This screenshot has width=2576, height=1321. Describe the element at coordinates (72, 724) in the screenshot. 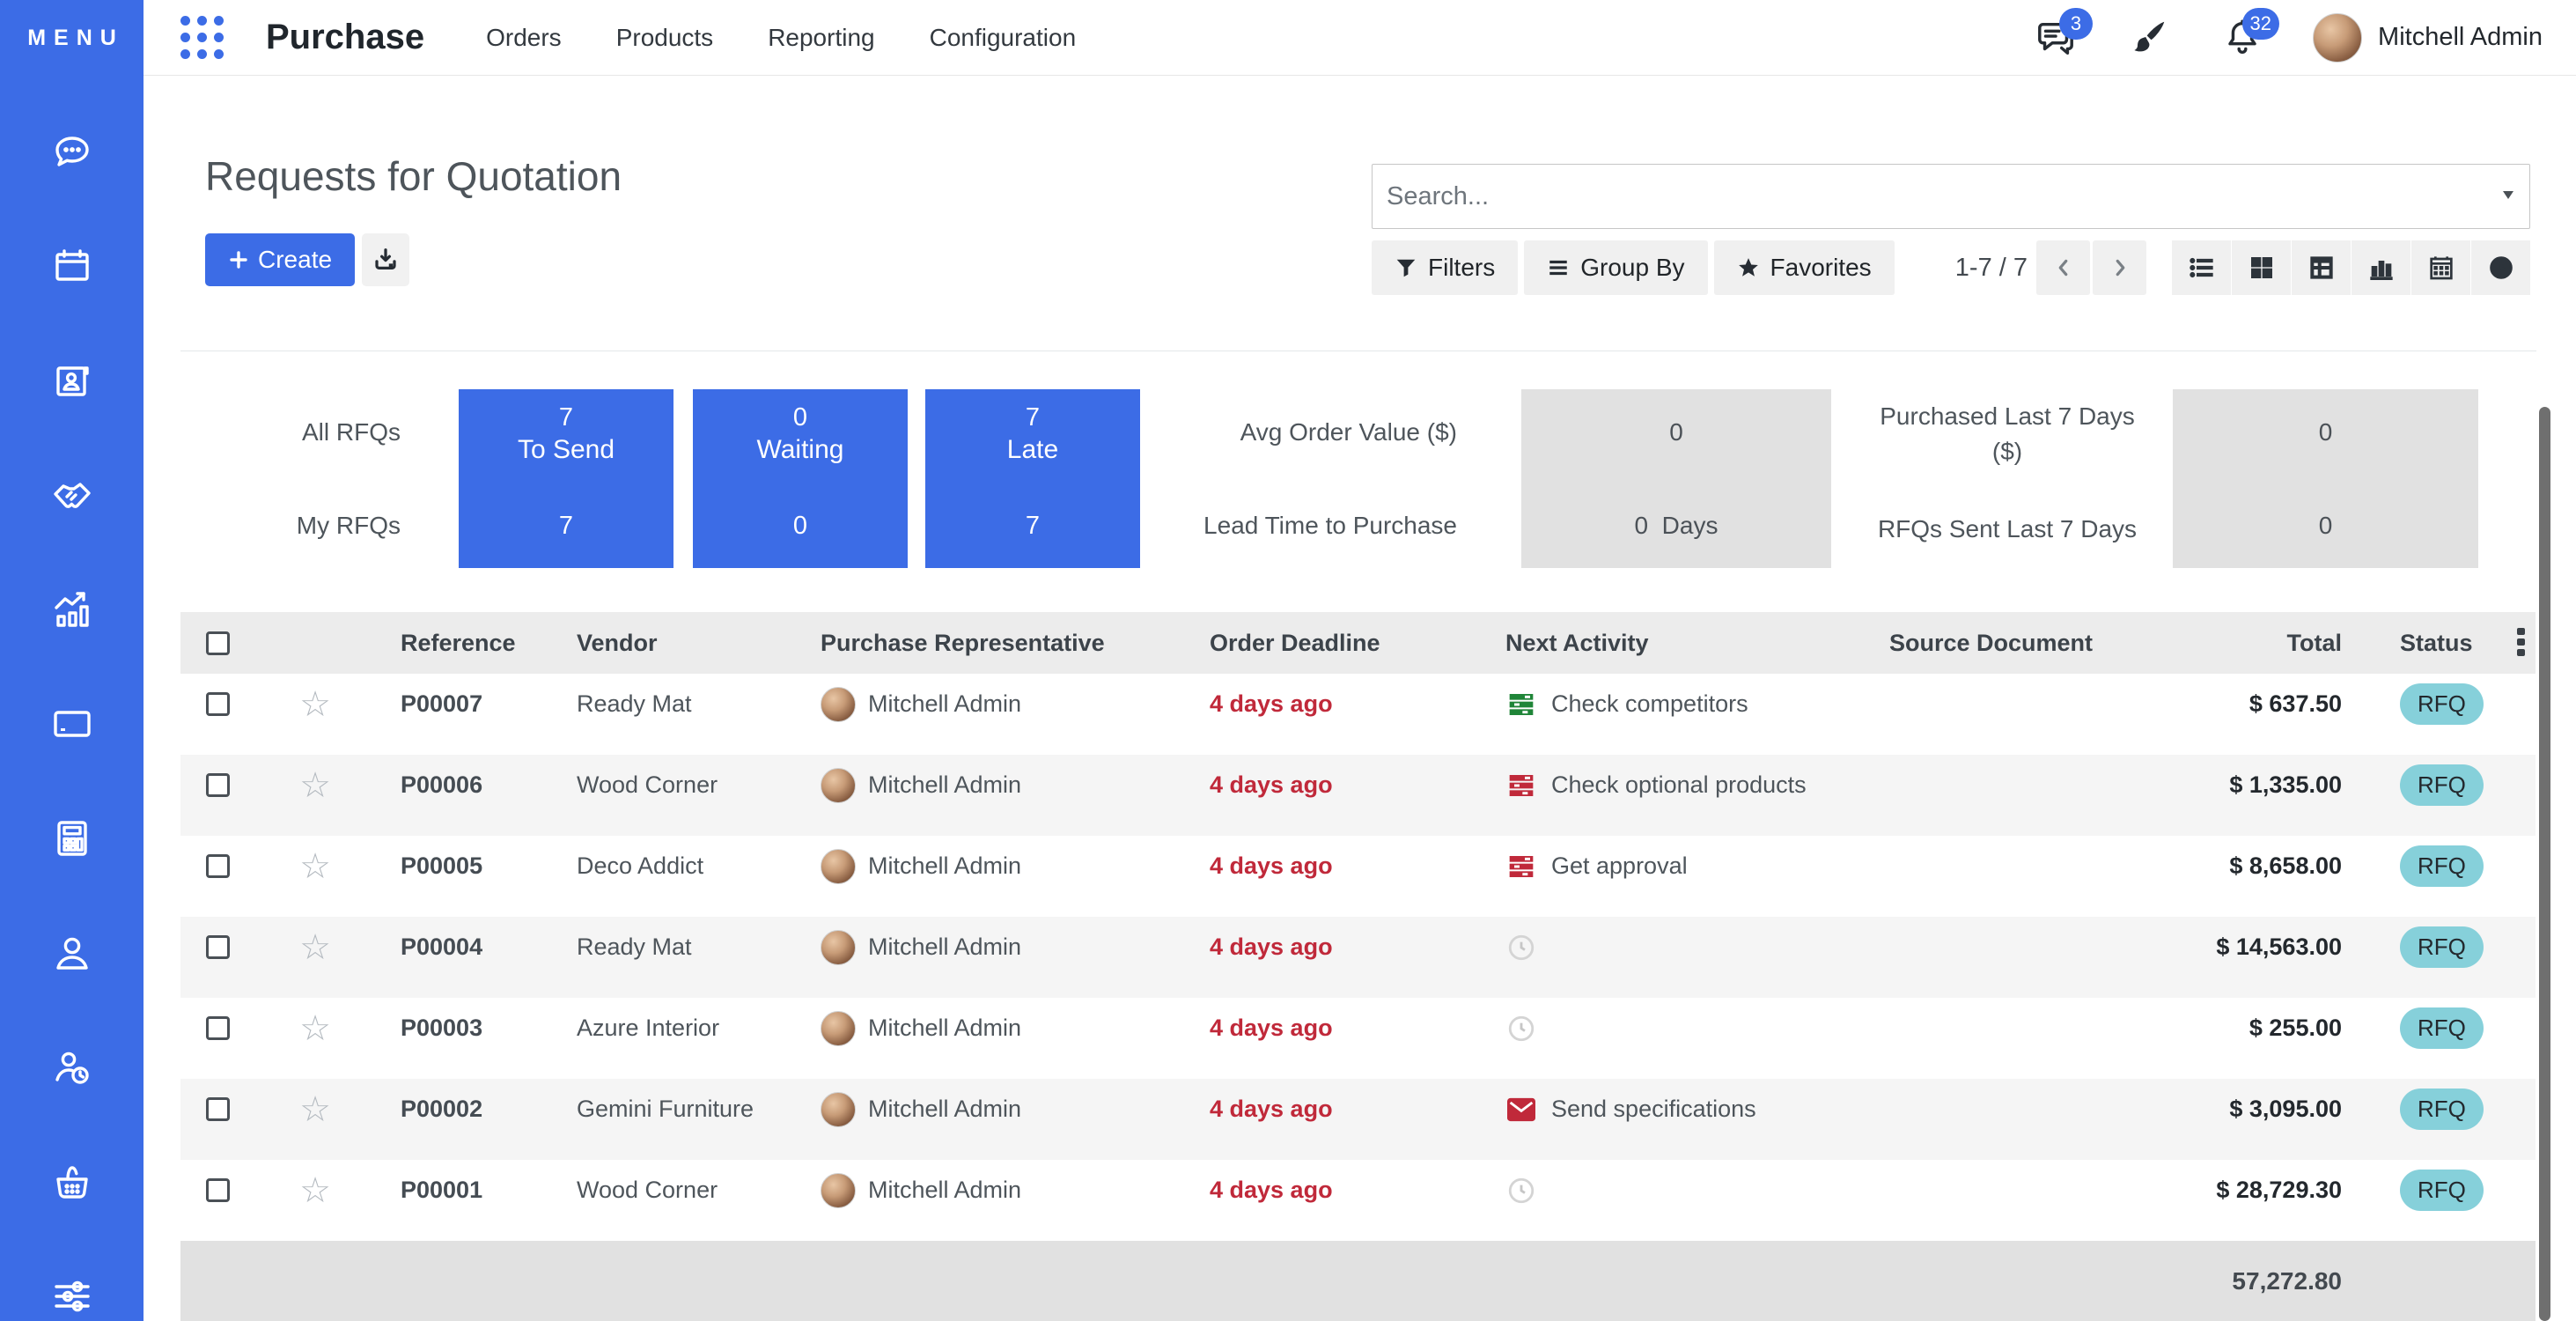

I see `pos-card-icon` at that location.